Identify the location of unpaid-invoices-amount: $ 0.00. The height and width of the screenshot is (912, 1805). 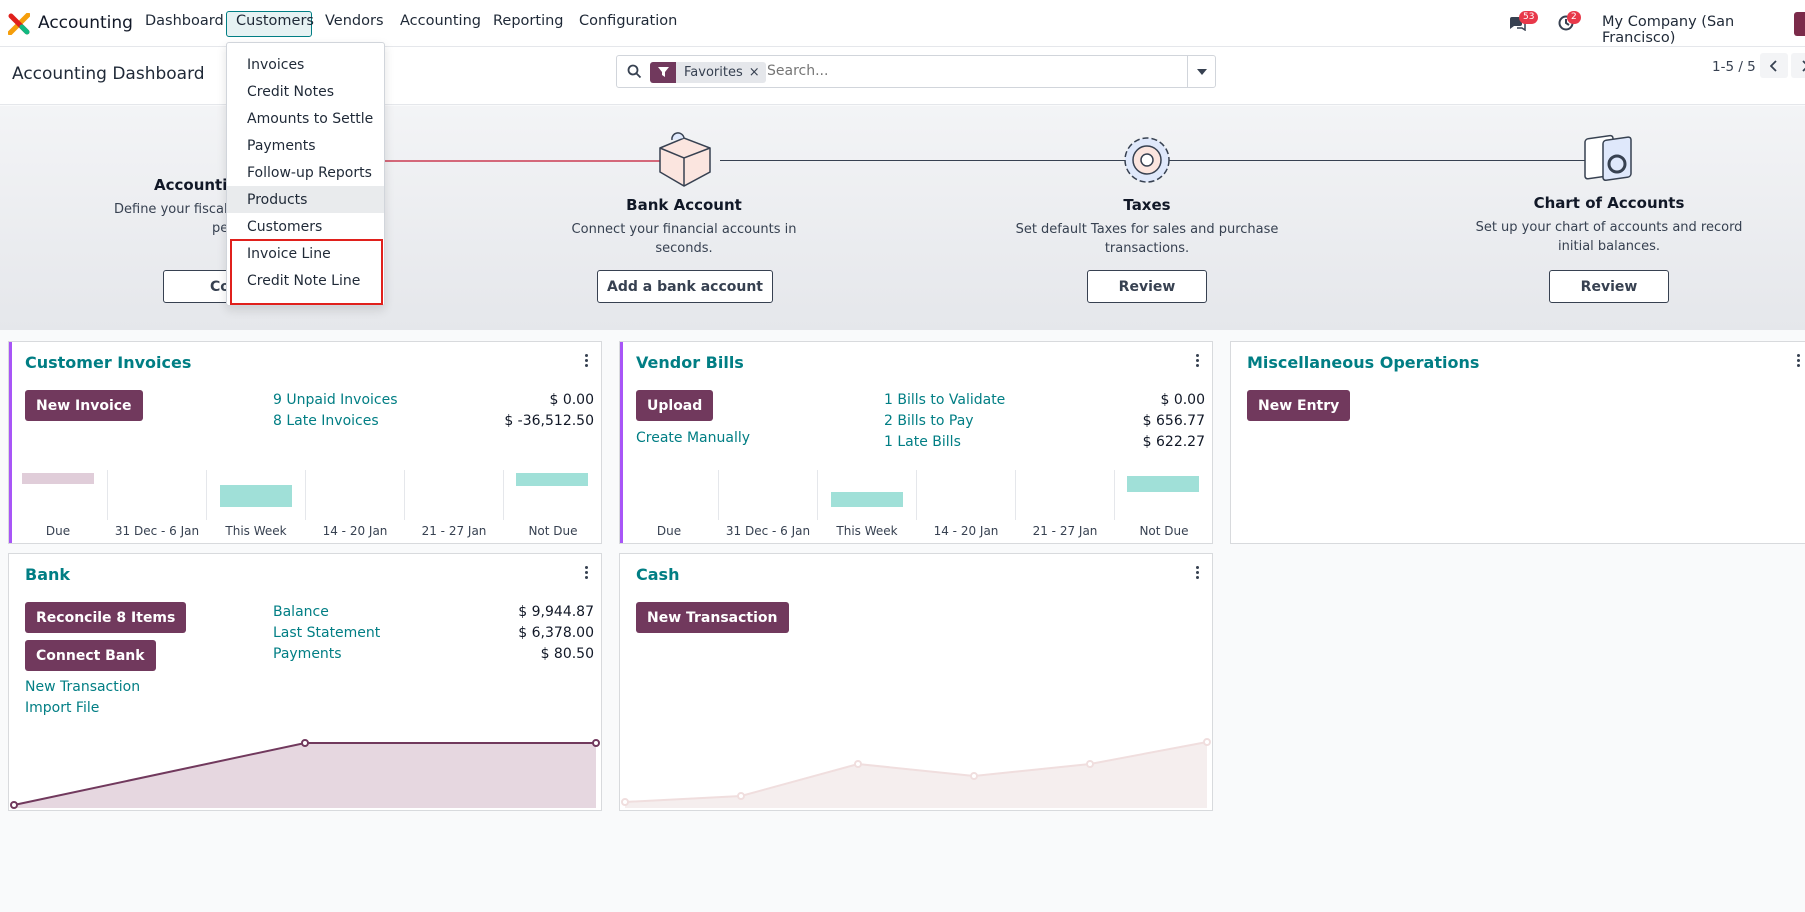
(571, 400).